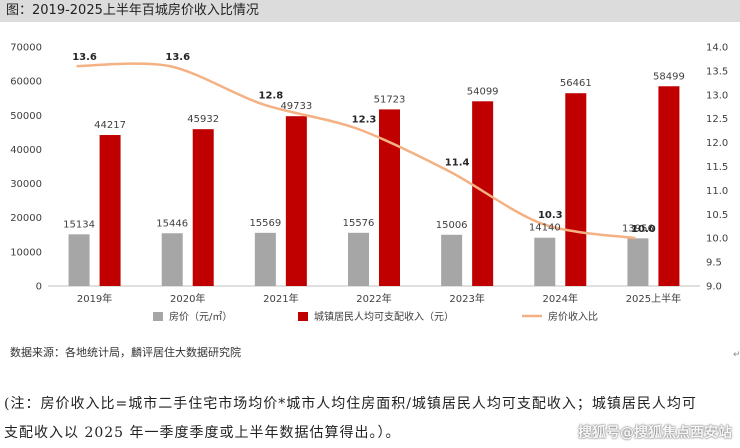  I want to click on data-label-ratio: 11.4, so click(457, 162).